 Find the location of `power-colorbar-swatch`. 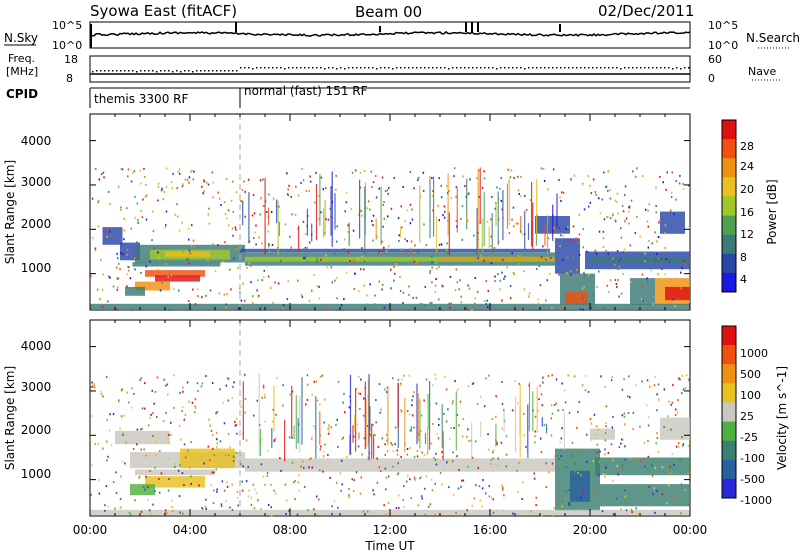

power-colorbar-swatch is located at coordinates (729, 187).